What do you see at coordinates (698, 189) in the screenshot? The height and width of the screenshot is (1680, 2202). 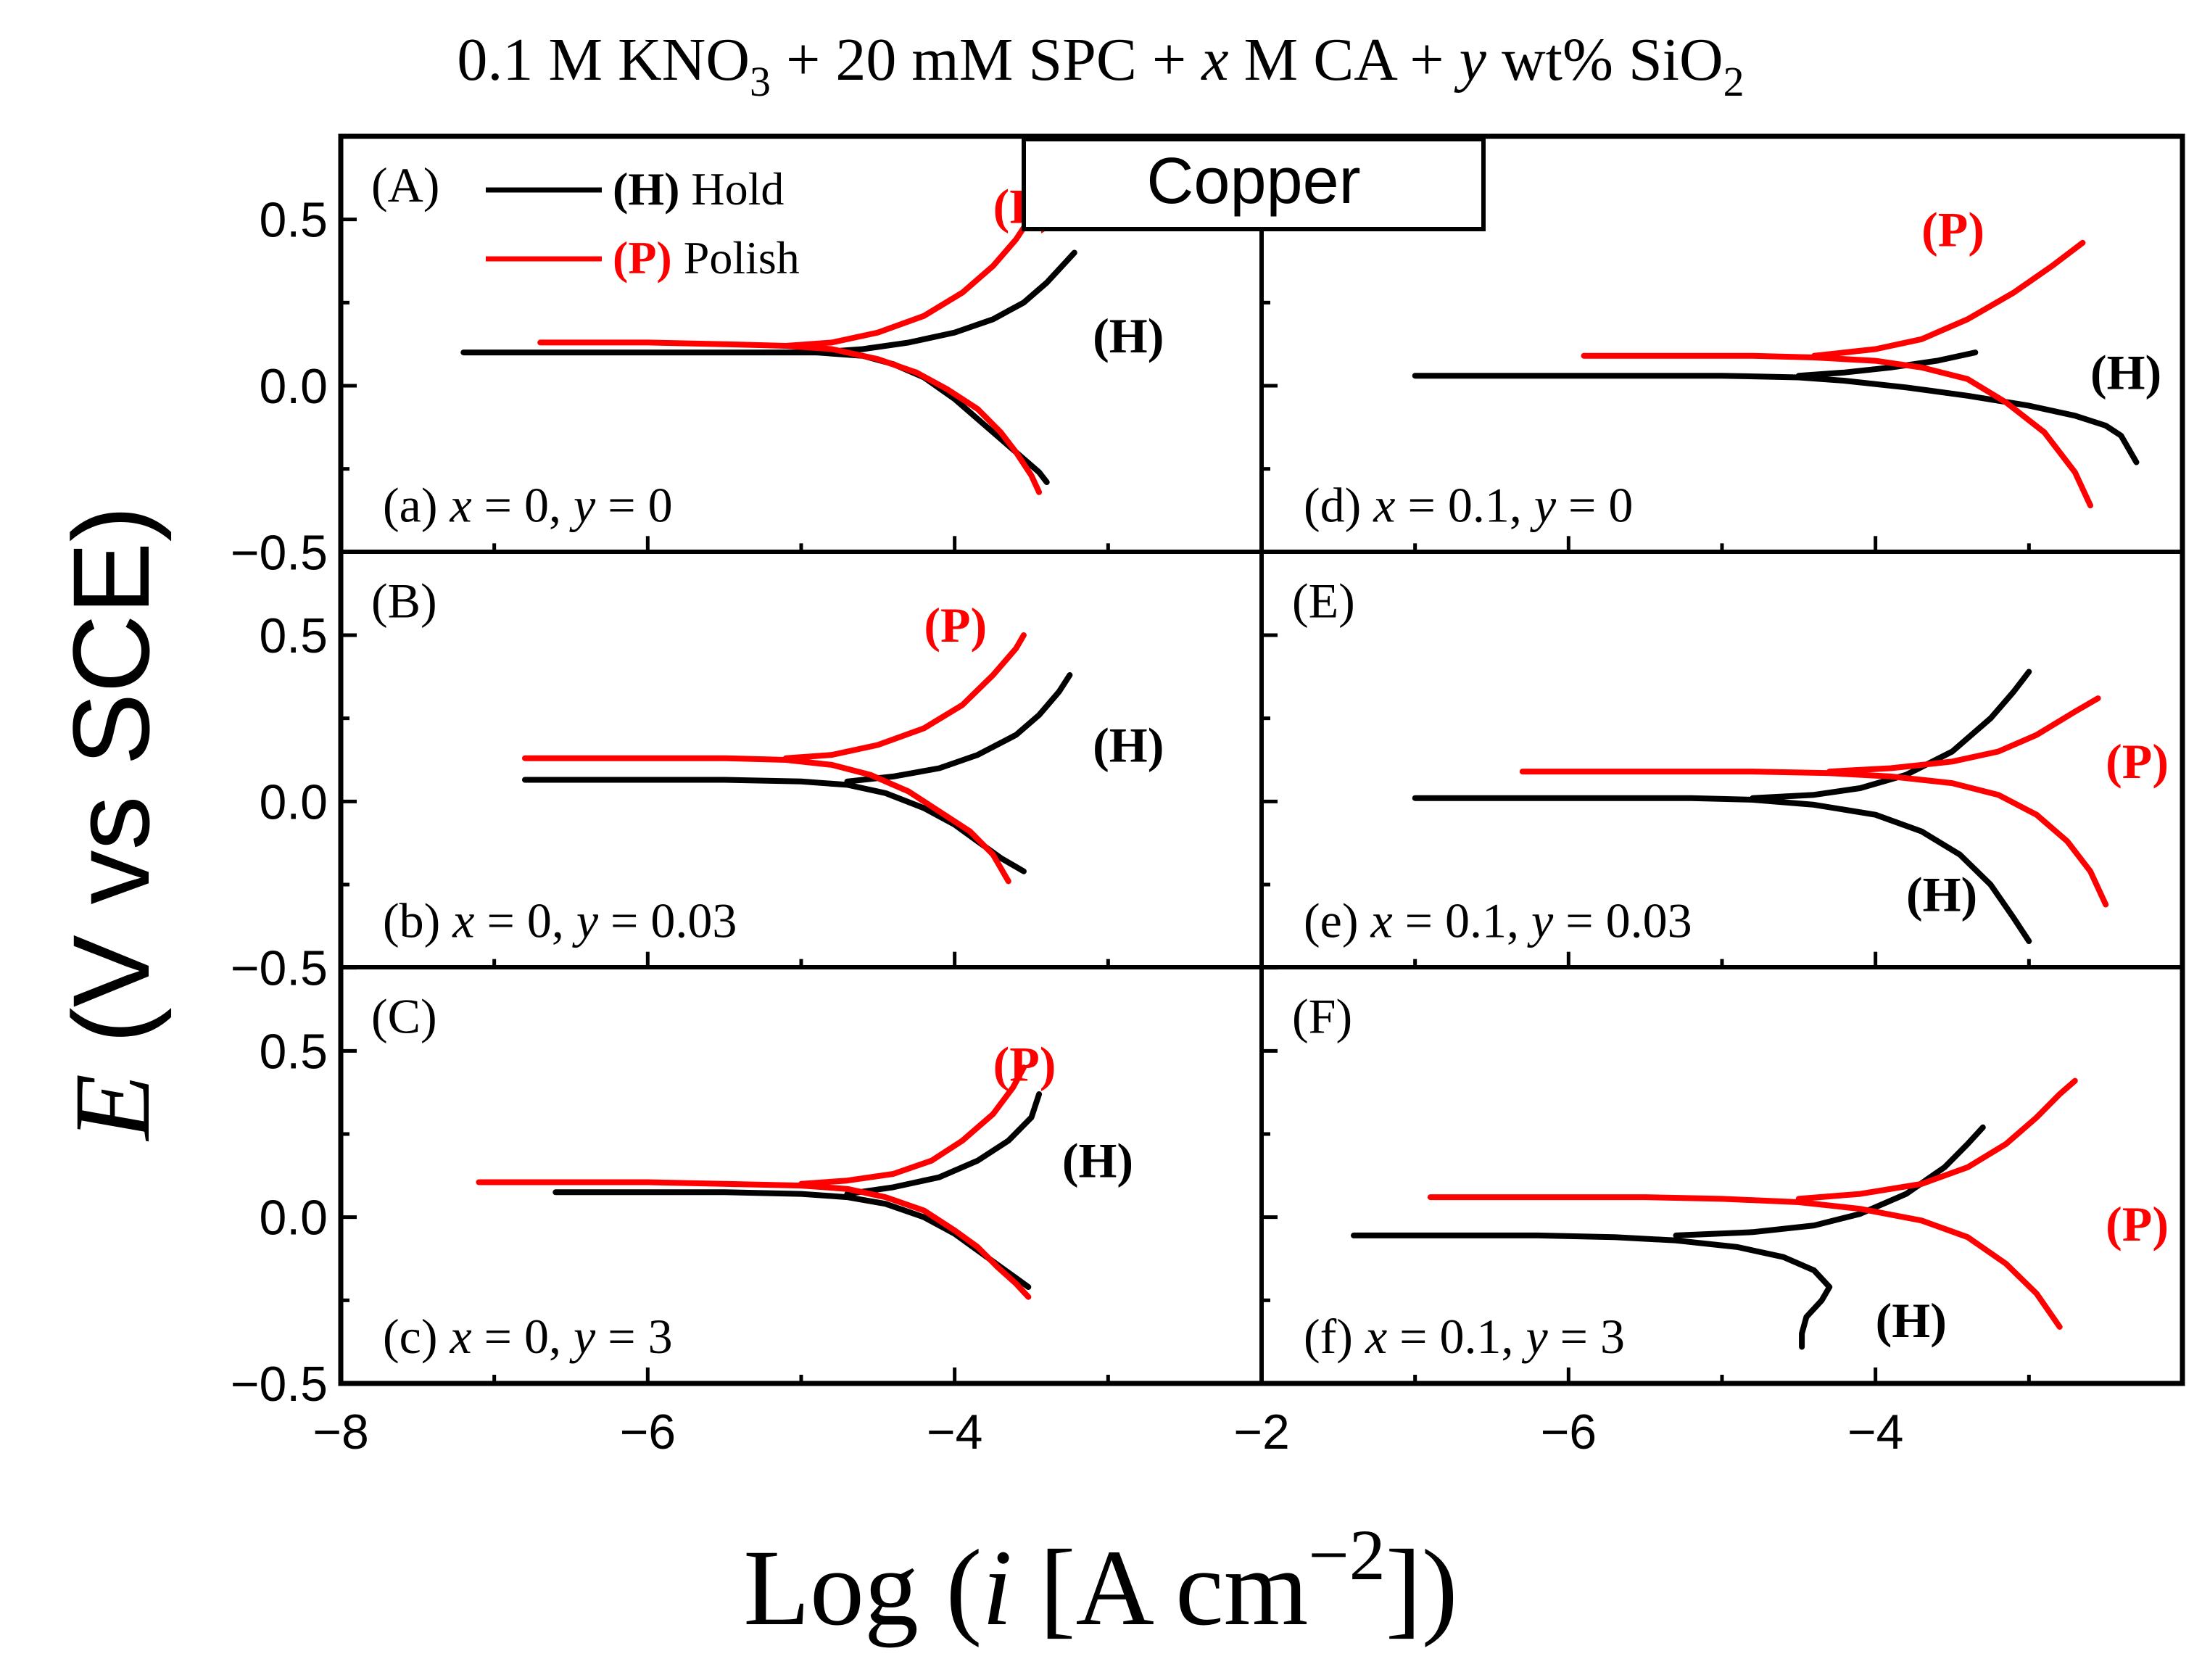 I see `legend-hold-label: (H) Hold` at bounding box center [698, 189].